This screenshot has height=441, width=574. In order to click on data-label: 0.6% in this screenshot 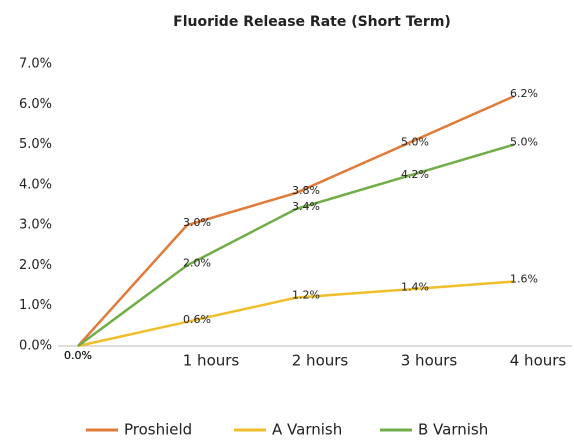, I will do `click(197, 319)`.